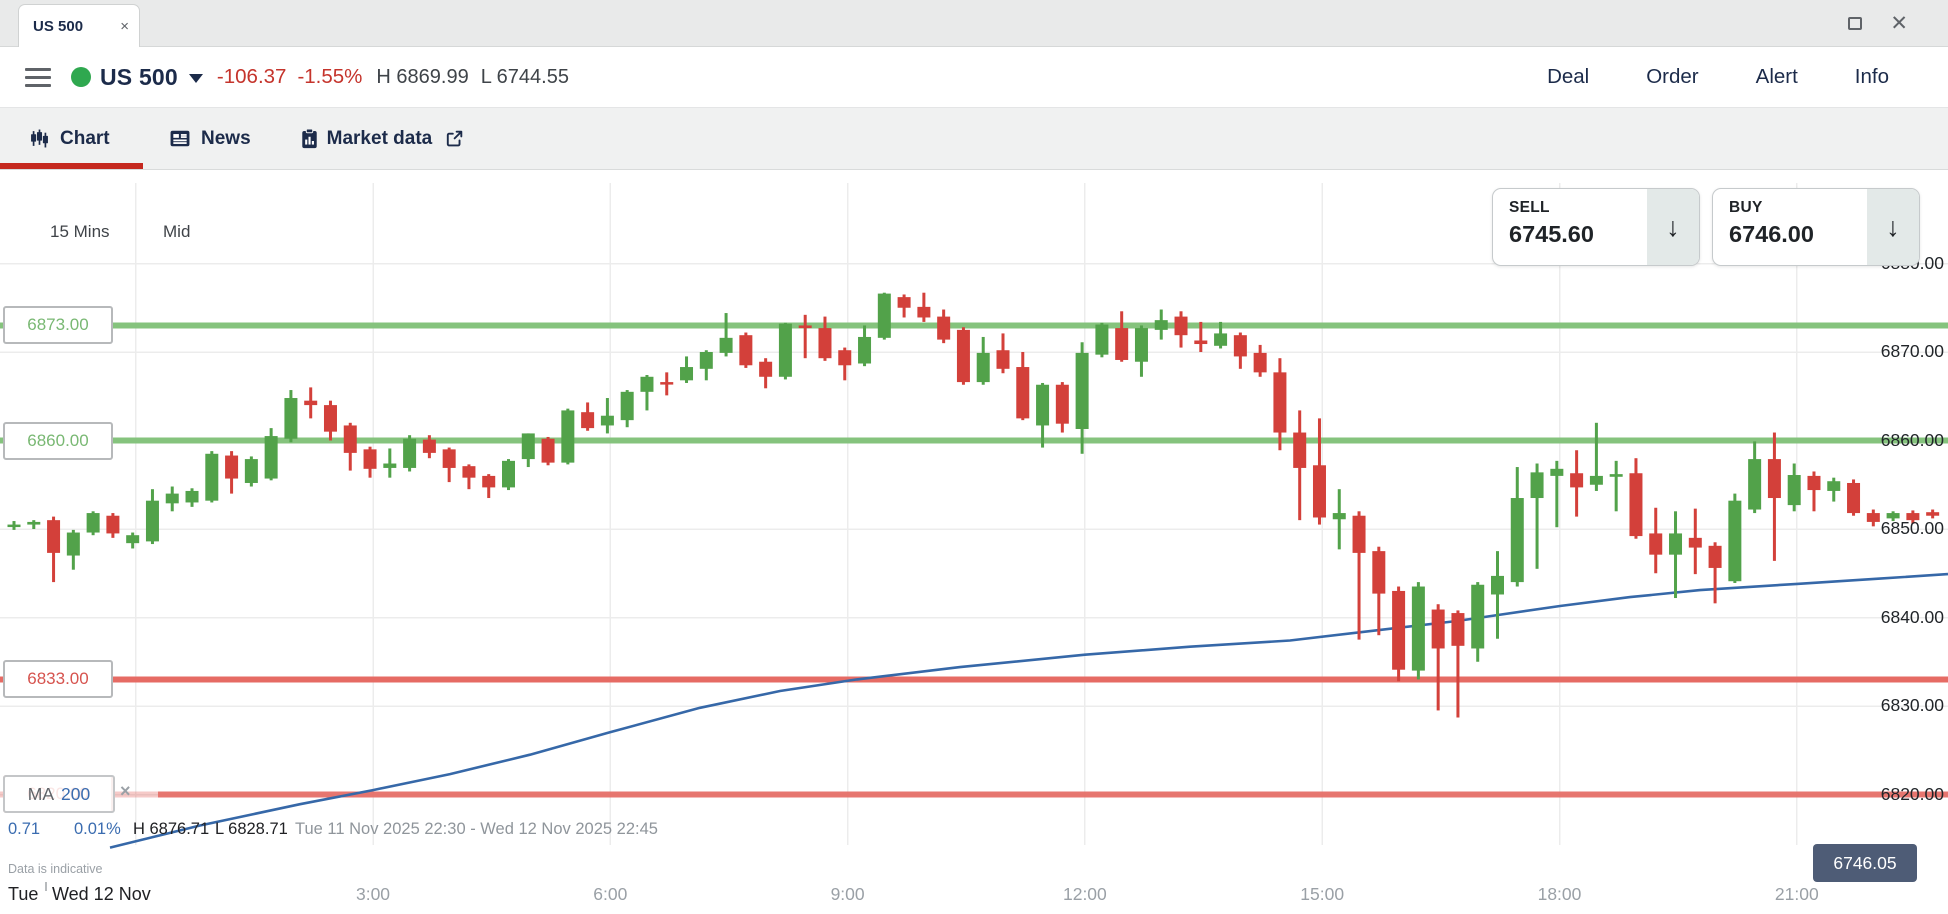 The image size is (1948, 914). Describe the element at coordinates (1673, 227) in the screenshot. I see `sell-direction-arrow-icon: ↓` at that location.